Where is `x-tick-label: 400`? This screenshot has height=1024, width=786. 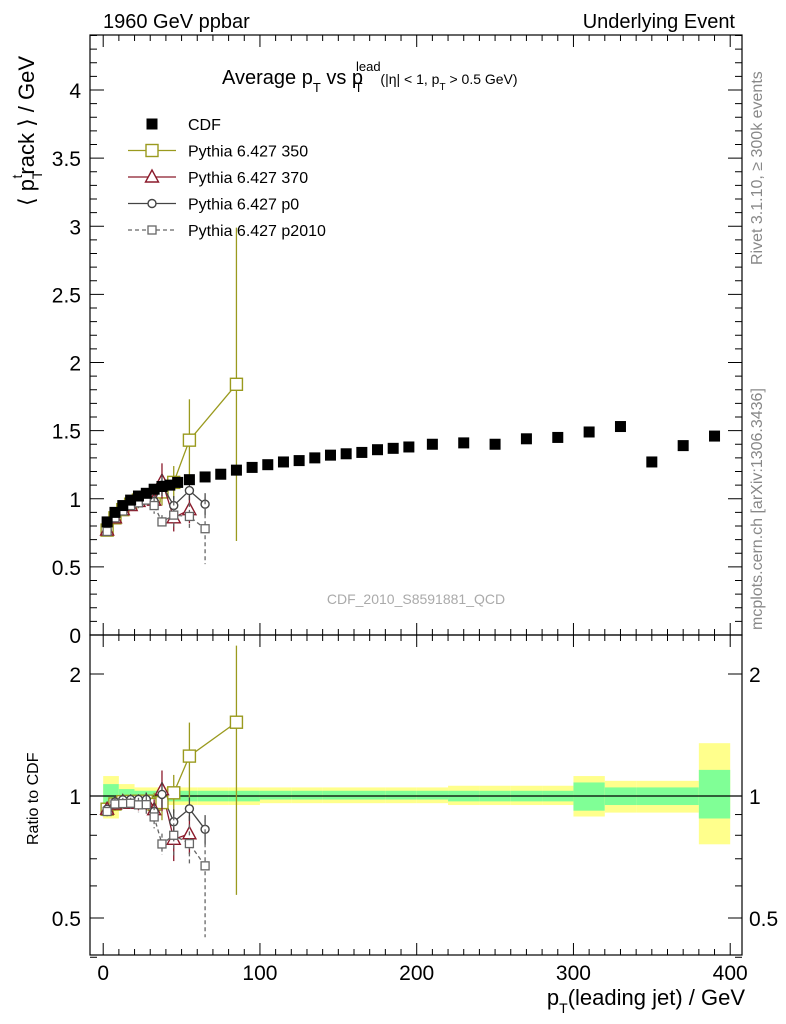
x-tick-label: 400 is located at coordinates (730, 973).